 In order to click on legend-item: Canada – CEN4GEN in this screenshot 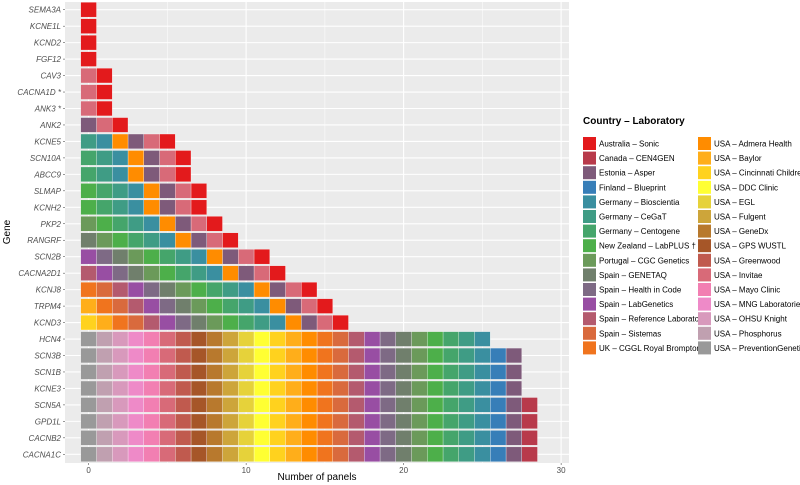, I will do `click(629, 158)`.